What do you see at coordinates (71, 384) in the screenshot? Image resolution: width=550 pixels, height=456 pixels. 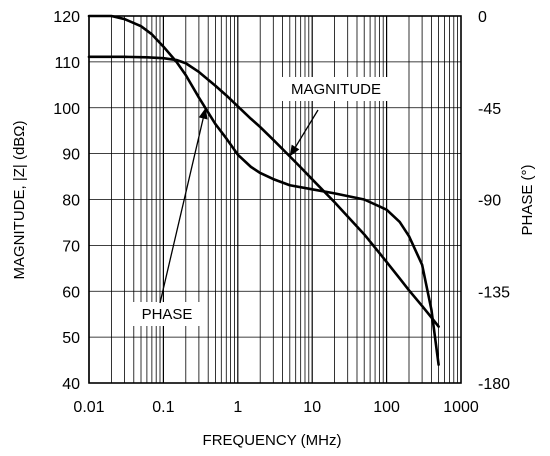 I see `y-left-tick-label: 40` at bounding box center [71, 384].